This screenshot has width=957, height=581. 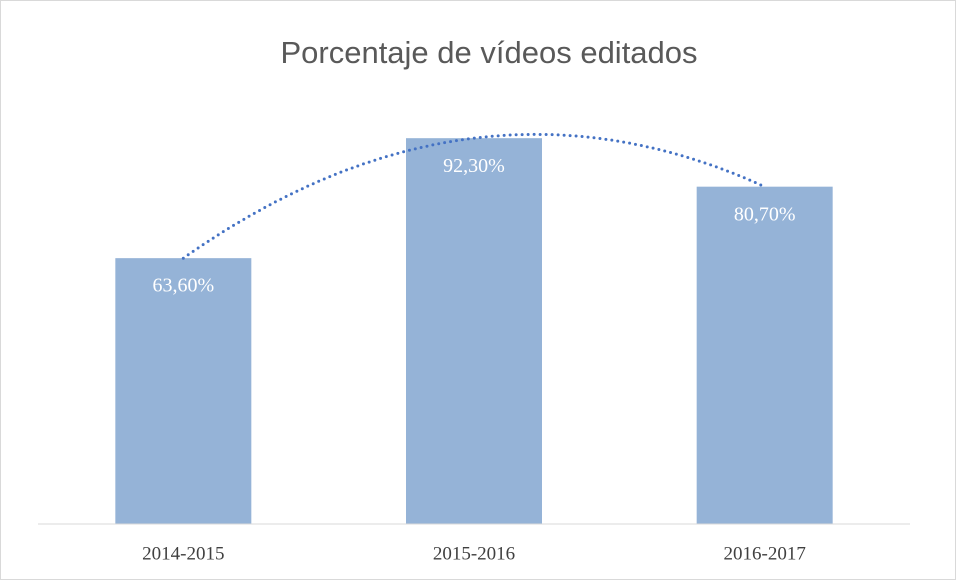 What do you see at coordinates (474, 553) in the screenshot?
I see `x-tick-label: 2015-2016` at bounding box center [474, 553].